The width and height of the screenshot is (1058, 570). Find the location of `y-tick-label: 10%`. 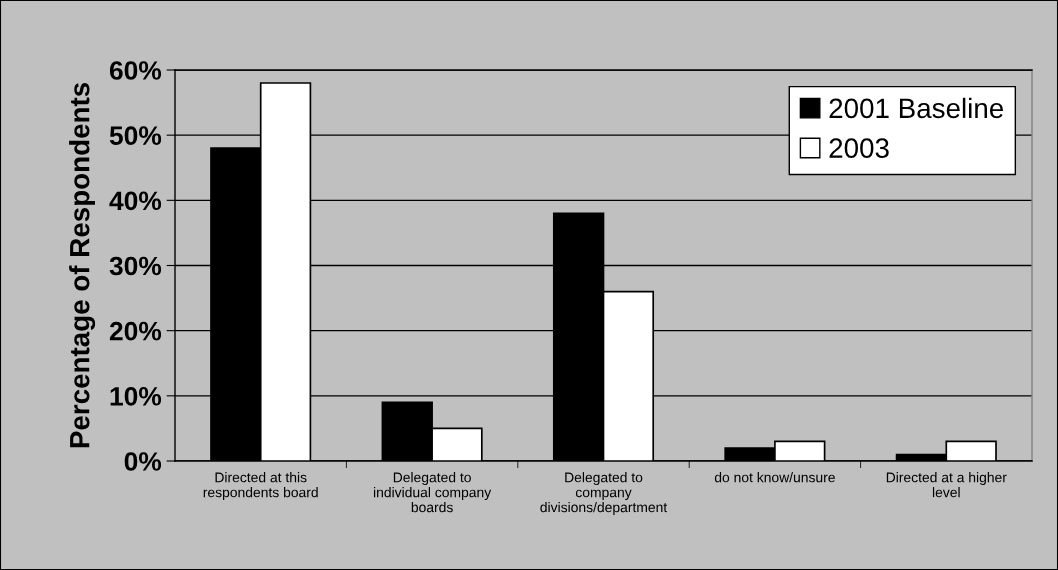

y-tick-label: 10% is located at coordinates (136, 396).